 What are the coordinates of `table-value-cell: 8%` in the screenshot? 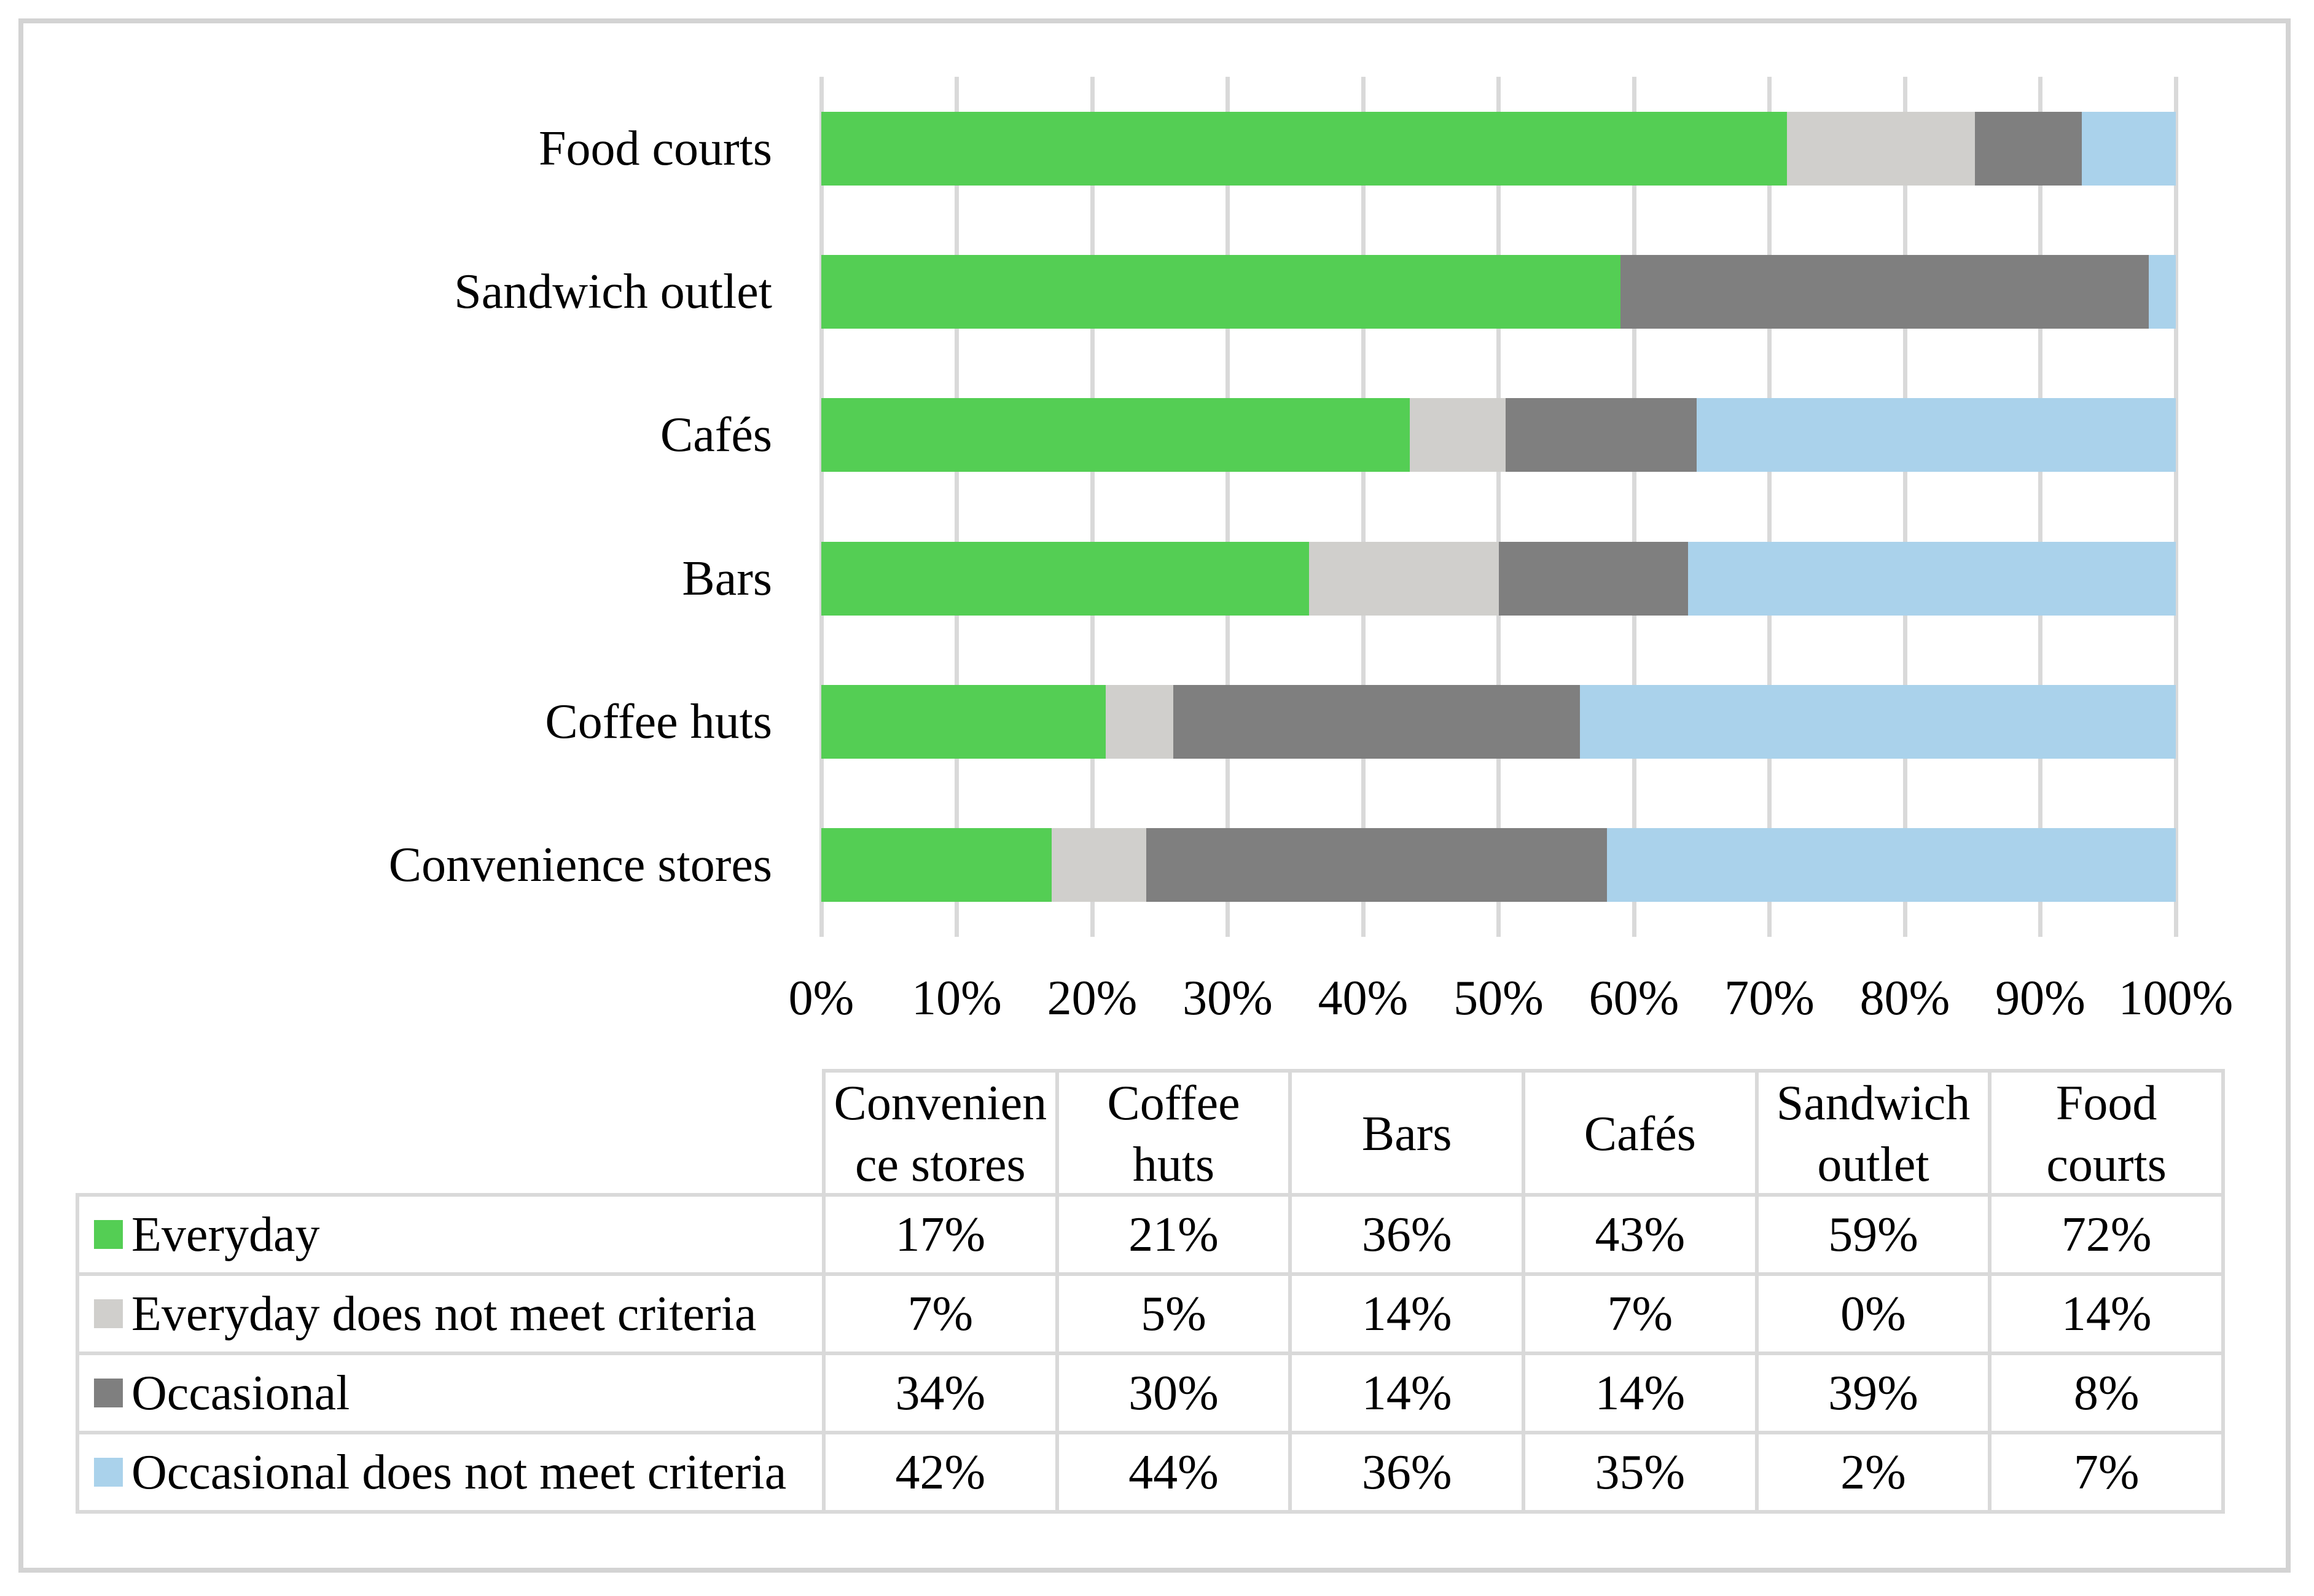 It's located at (2106, 1393).